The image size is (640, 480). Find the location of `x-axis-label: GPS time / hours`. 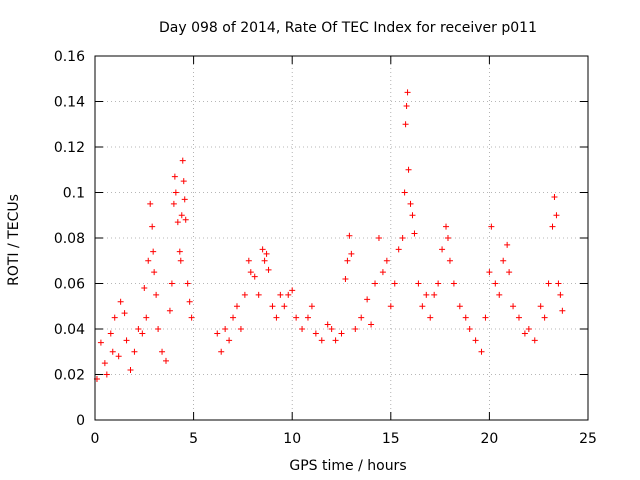

x-axis-label: GPS time / hours is located at coordinates (347, 466).